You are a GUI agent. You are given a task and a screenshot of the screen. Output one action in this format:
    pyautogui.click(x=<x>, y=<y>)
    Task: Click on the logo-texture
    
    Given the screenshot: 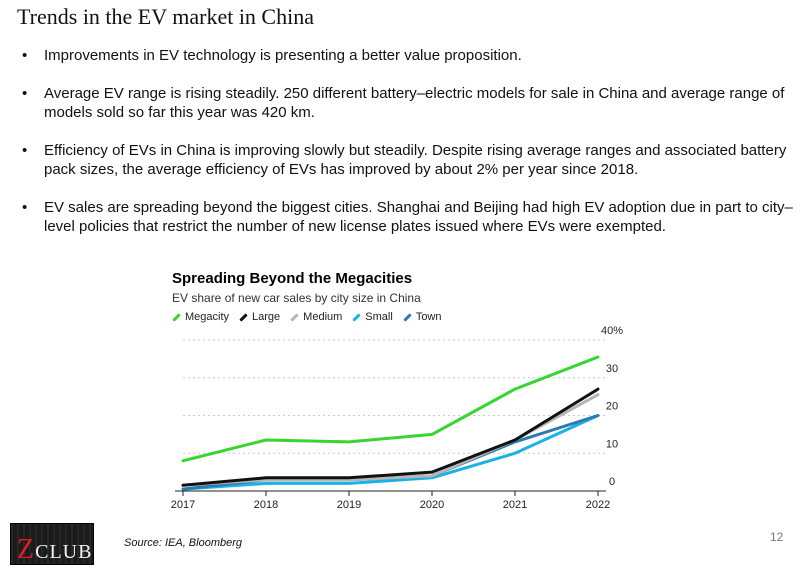 What is the action you would take?
    pyautogui.click(x=52, y=544)
    